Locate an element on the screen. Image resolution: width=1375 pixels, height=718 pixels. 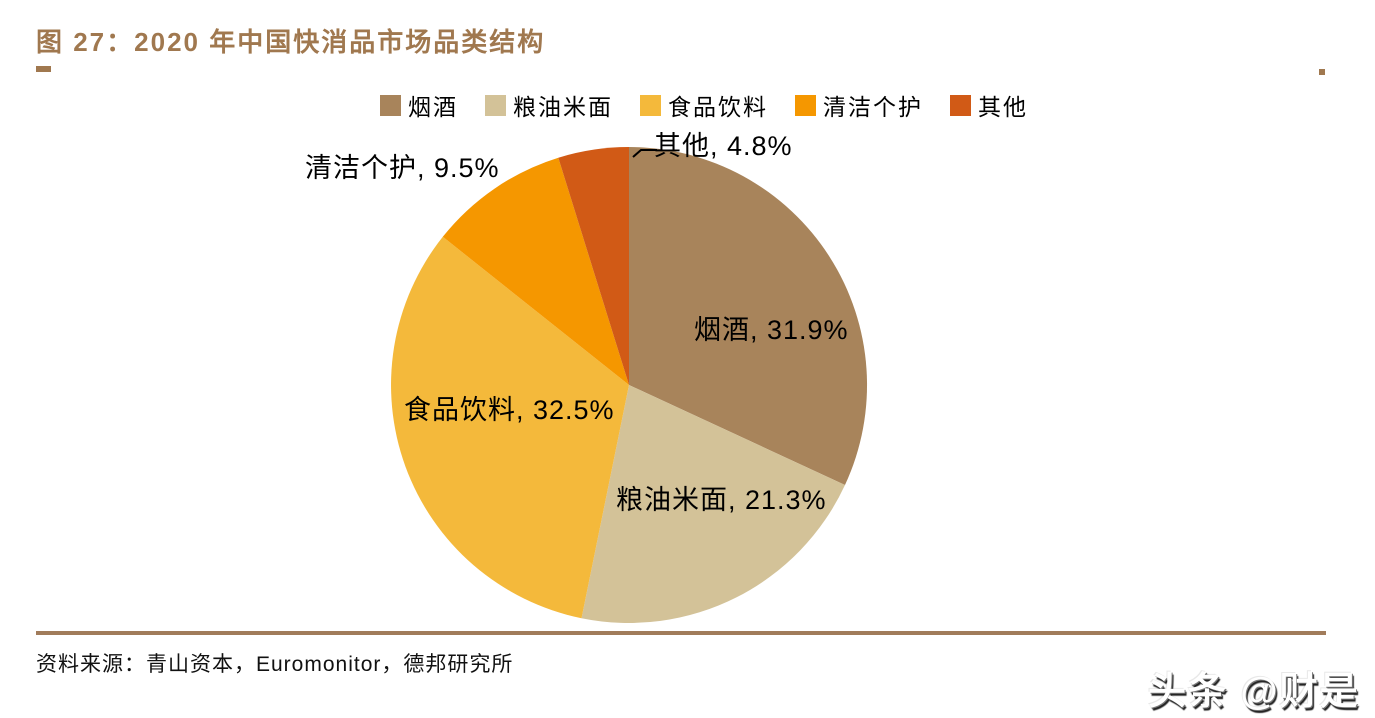
legend-item: 食品饮料 is located at coordinates (704, 105).